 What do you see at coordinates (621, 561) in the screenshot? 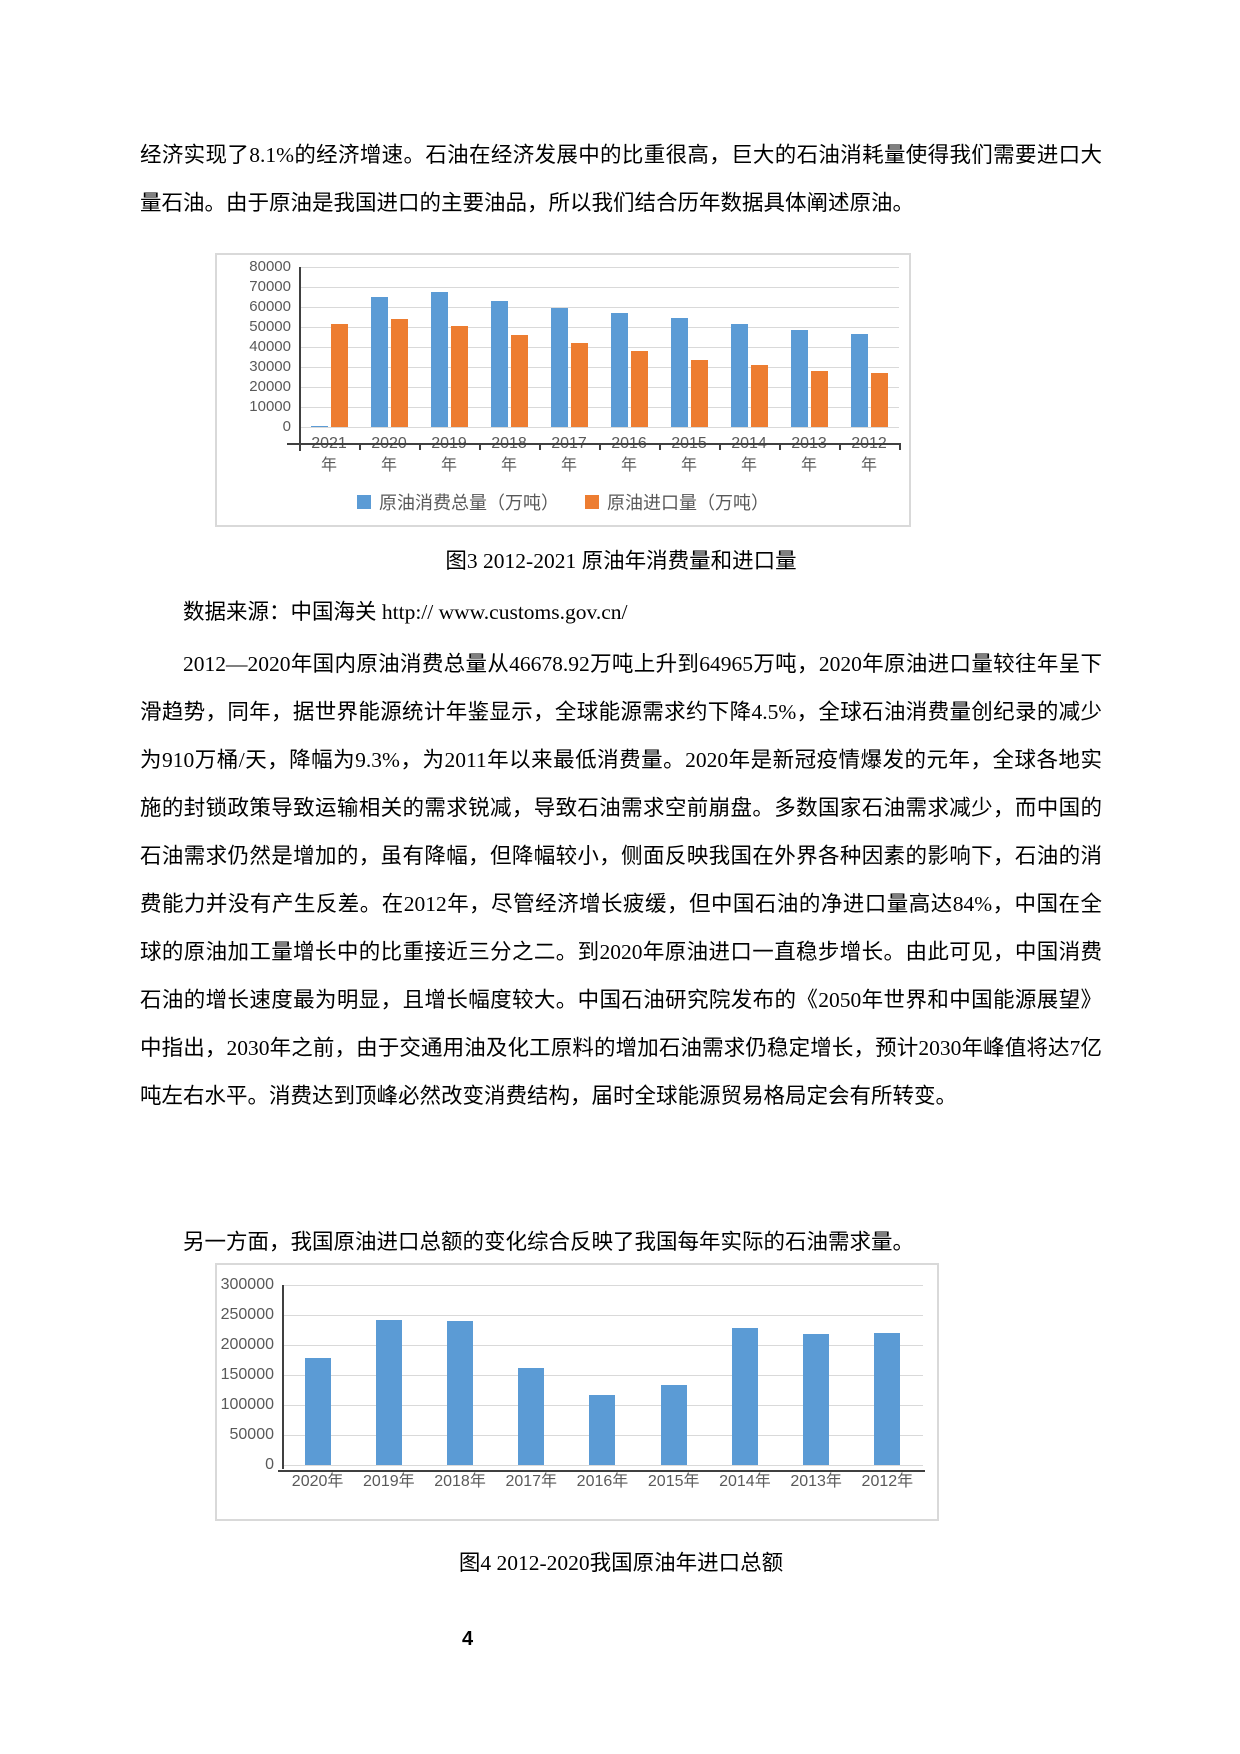
I see `figure3-caption: 图3 2012-2021 原油年消费量和进口量` at bounding box center [621, 561].